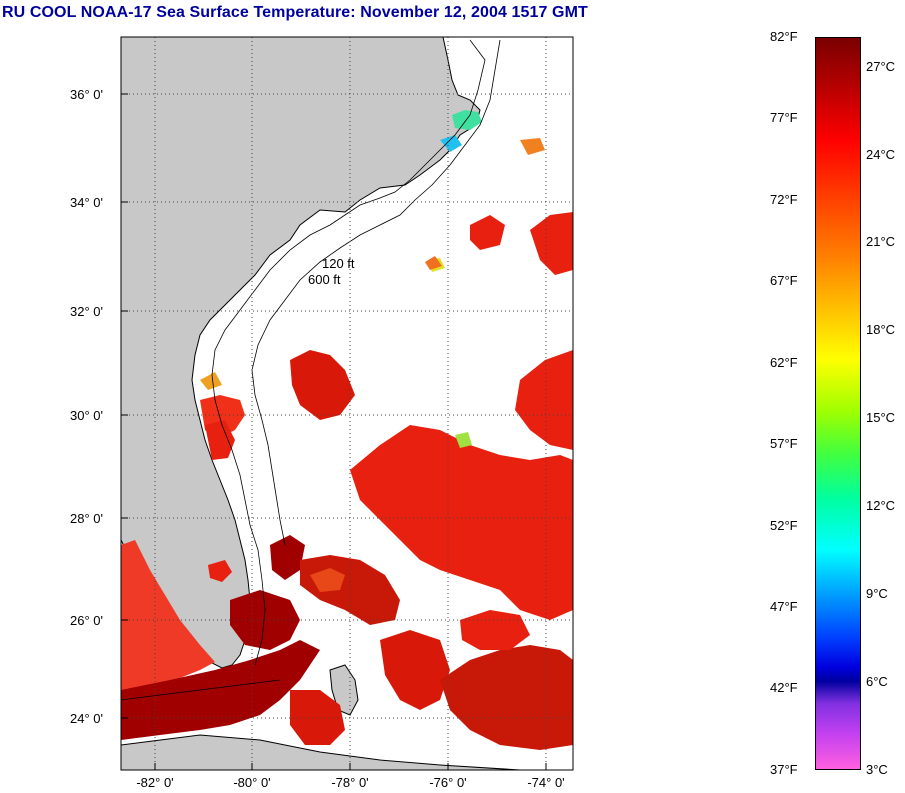 This screenshot has width=905, height=793. Describe the element at coordinates (86, 415) in the screenshot. I see `lat-label: 30° 0'` at that location.